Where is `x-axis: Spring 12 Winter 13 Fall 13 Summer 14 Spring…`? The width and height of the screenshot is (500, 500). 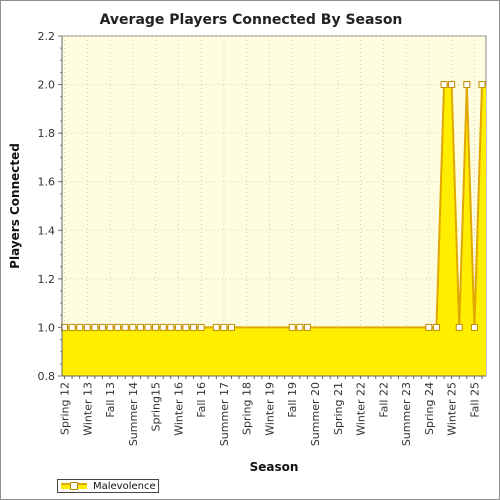 x-axis: Spring 12 Winter 13 Fall 13 Summer 14 Spring… is located at coordinates (272, 410).